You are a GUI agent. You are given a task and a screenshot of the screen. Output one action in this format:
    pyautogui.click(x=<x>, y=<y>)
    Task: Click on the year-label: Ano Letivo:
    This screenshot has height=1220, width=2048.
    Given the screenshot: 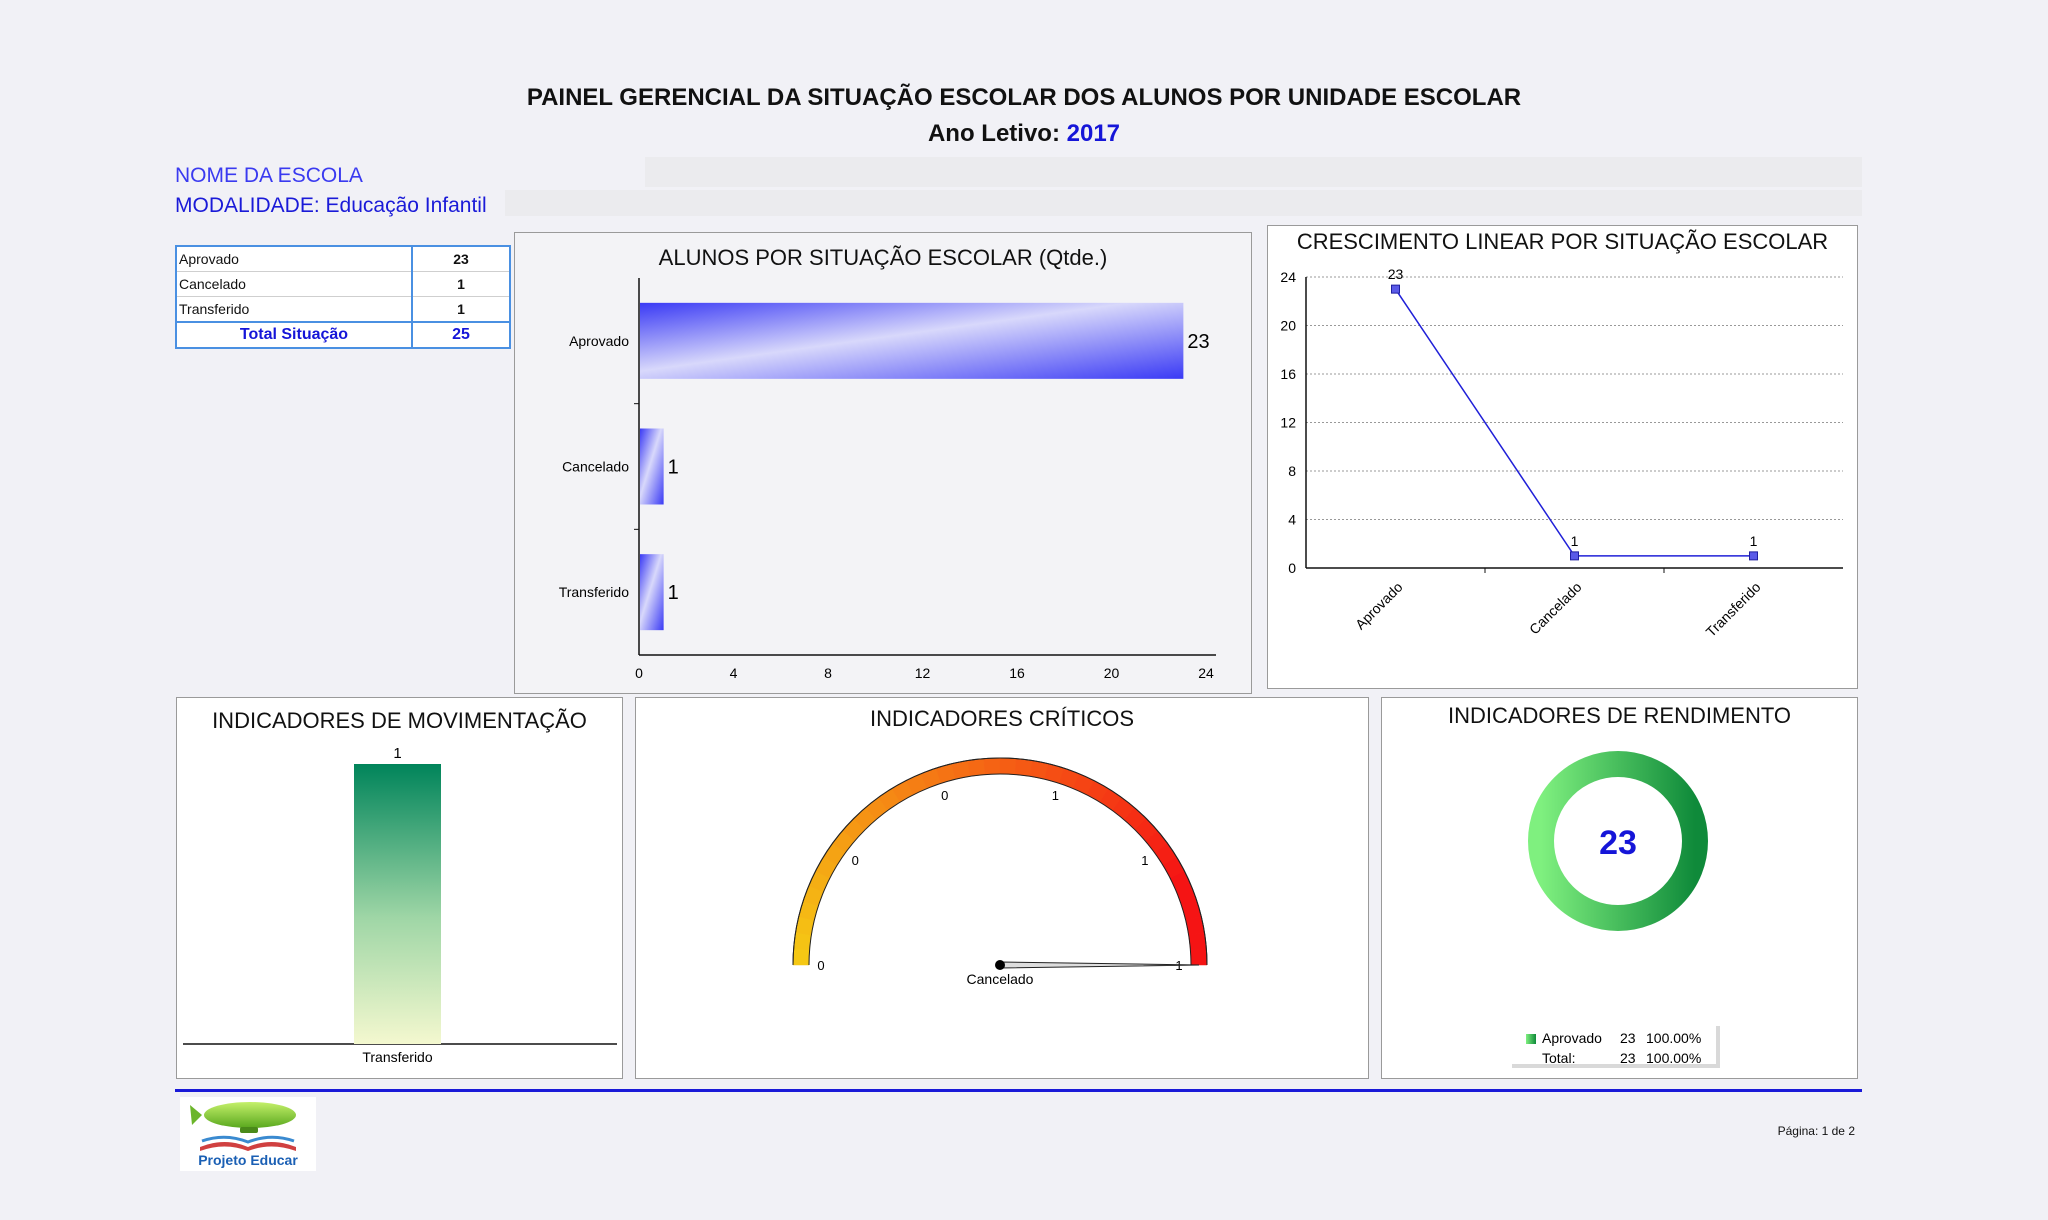 What is the action you would take?
    pyautogui.click(x=993, y=133)
    